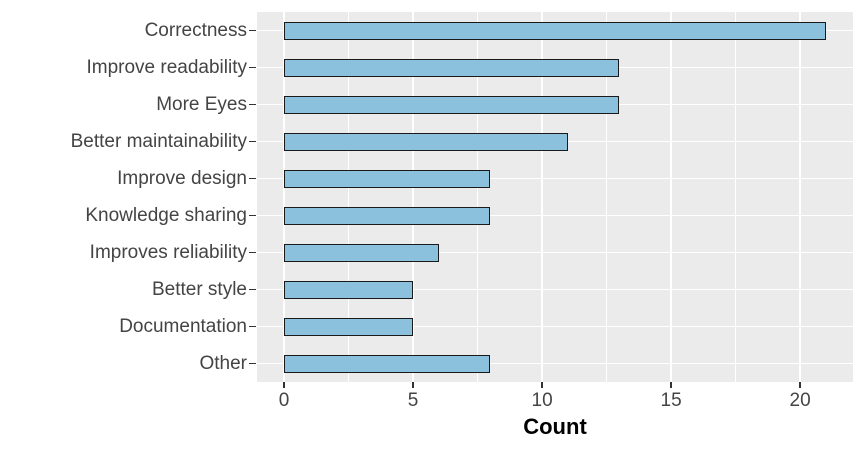  Describe the element at coordinates (201, 104) in the screenshot. I see `y-tick-label: More Eyes` at that location.